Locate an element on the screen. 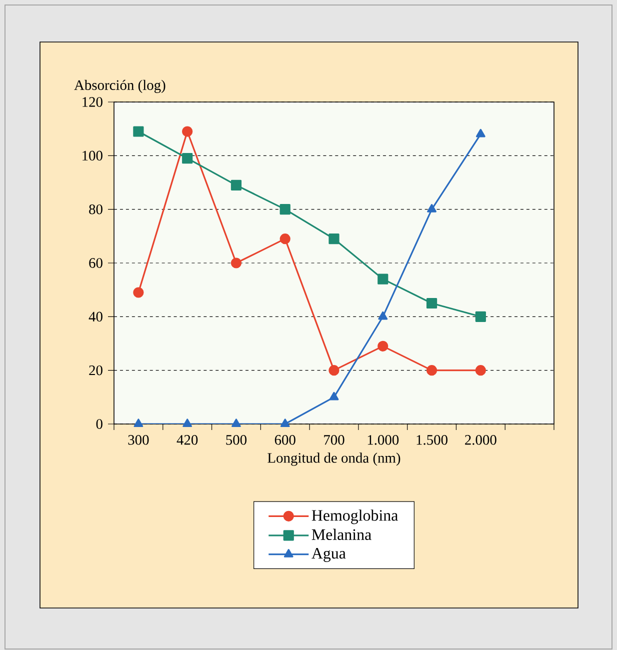 The height and width of the screenshot is (650, 617). x-tick-label: 1.500 is located at coordinates (432, 440).